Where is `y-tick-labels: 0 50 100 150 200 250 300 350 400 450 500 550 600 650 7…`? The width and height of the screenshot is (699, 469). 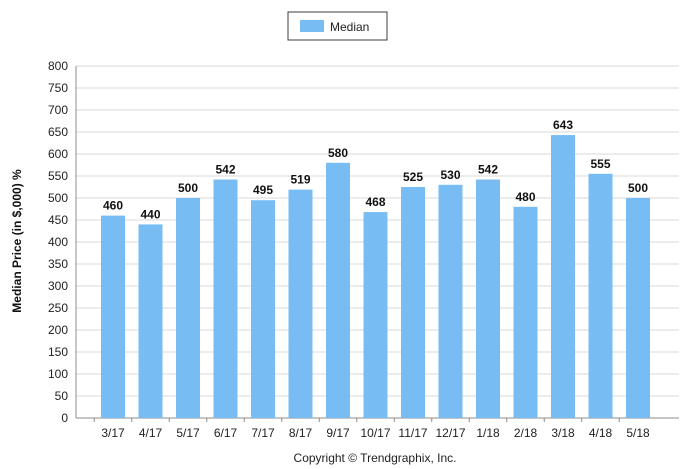
y-tick-labels: 0 50 100 150 200 250 300 350 400 450 500 550 600 650 7… is located at coordinates (58, 242).